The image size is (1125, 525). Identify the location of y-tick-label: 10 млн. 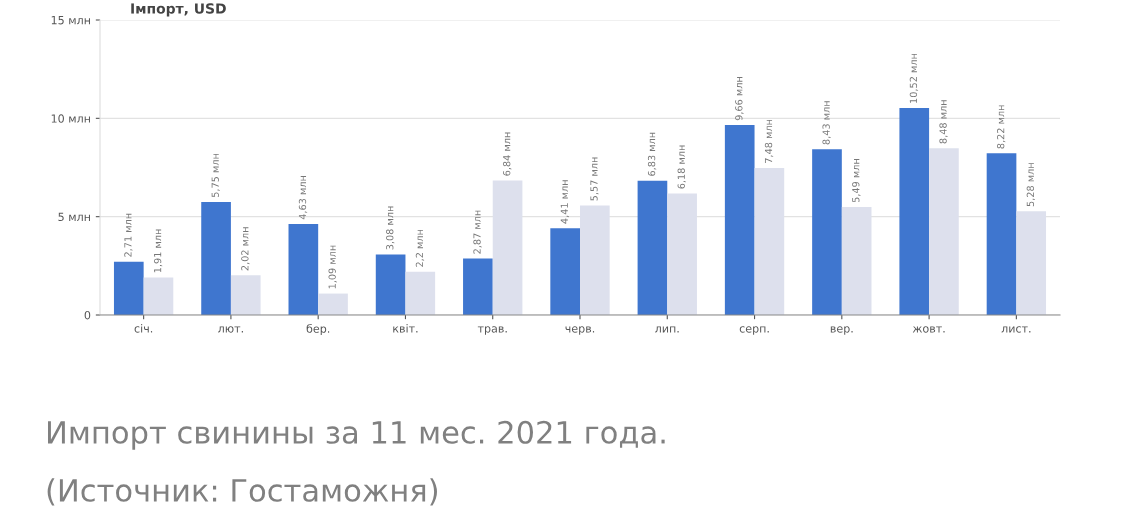
(70, 118).